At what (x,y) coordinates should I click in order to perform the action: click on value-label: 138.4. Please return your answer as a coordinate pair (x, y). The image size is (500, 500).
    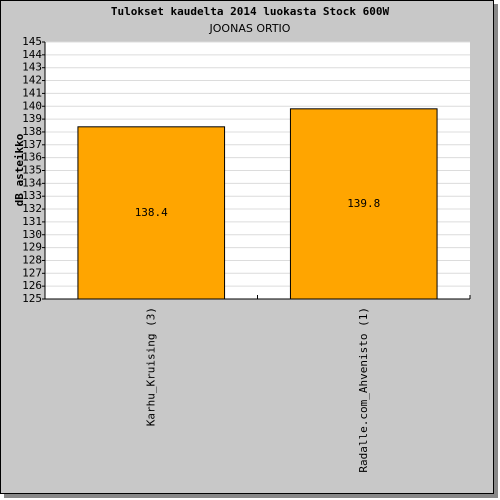
    Looking at the image, I should click on (151, 212).